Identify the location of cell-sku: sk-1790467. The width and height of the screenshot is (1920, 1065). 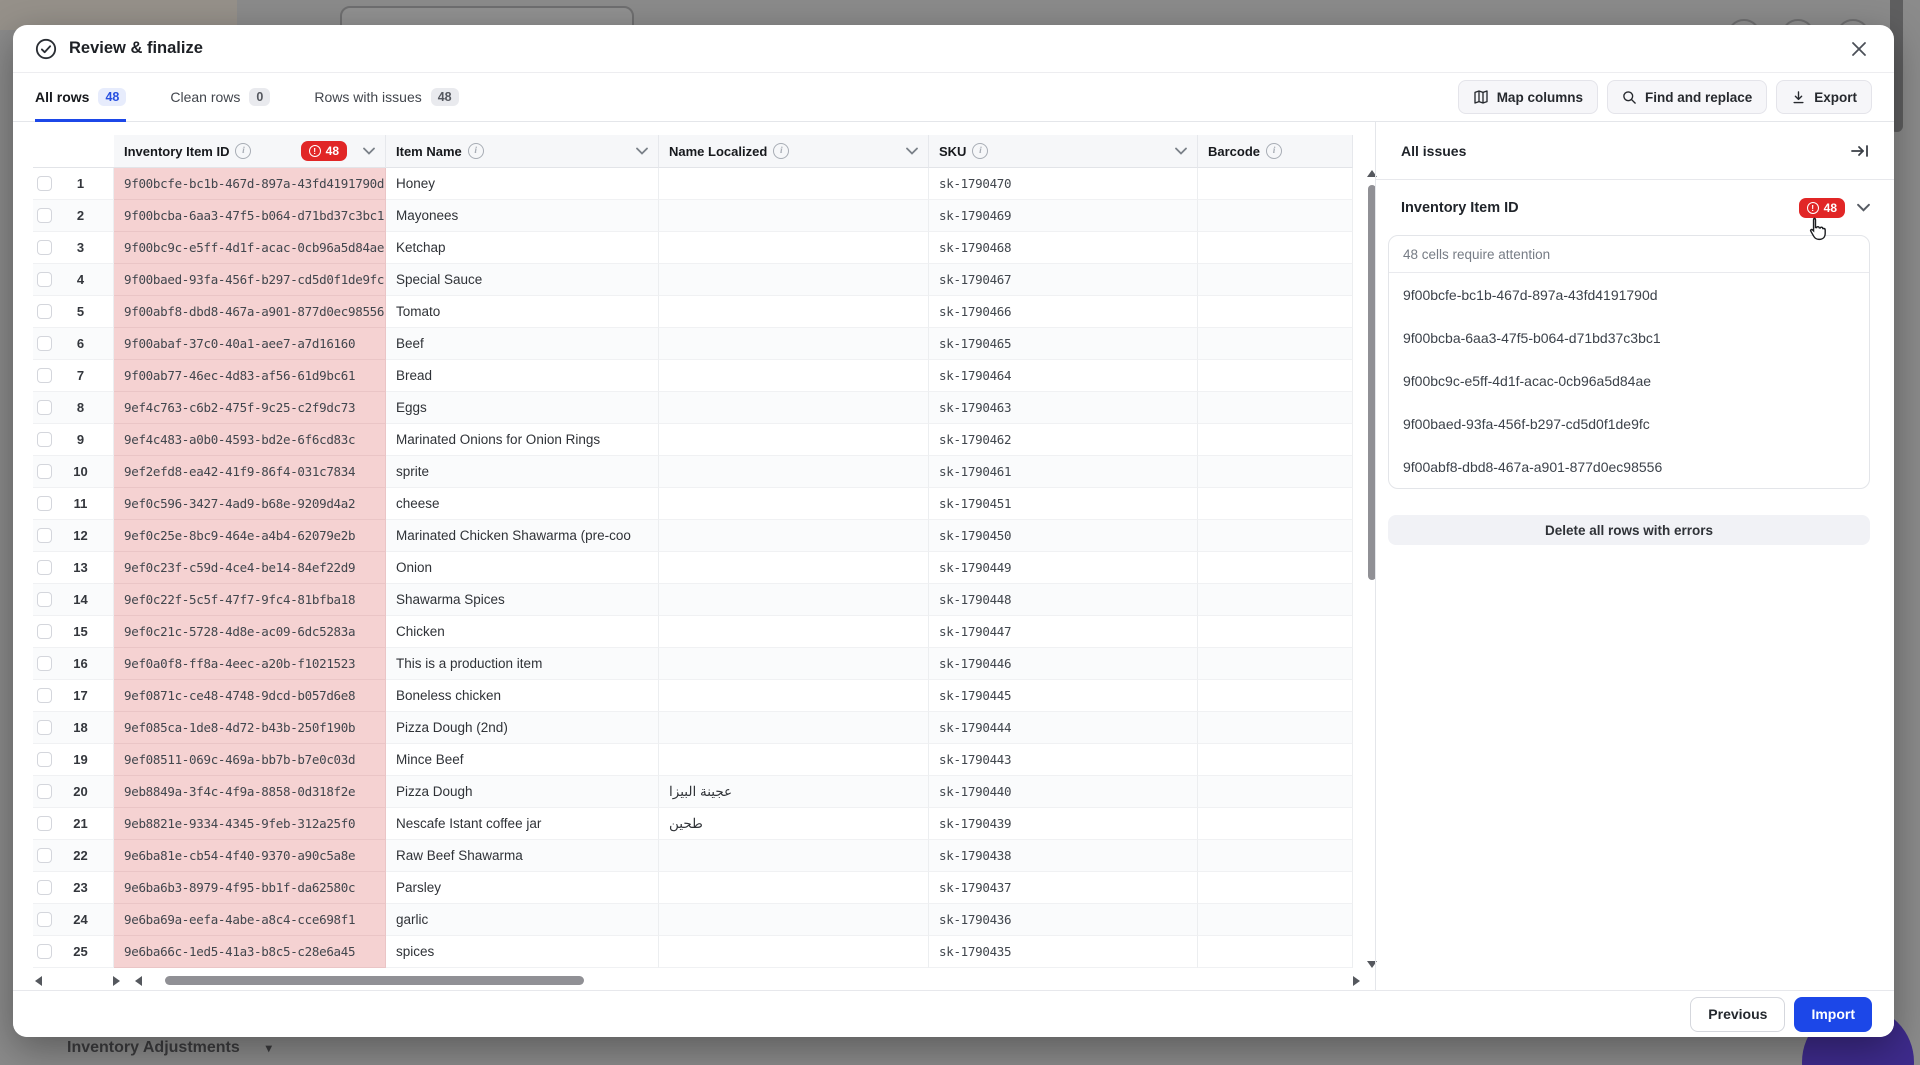
(1063, 280).